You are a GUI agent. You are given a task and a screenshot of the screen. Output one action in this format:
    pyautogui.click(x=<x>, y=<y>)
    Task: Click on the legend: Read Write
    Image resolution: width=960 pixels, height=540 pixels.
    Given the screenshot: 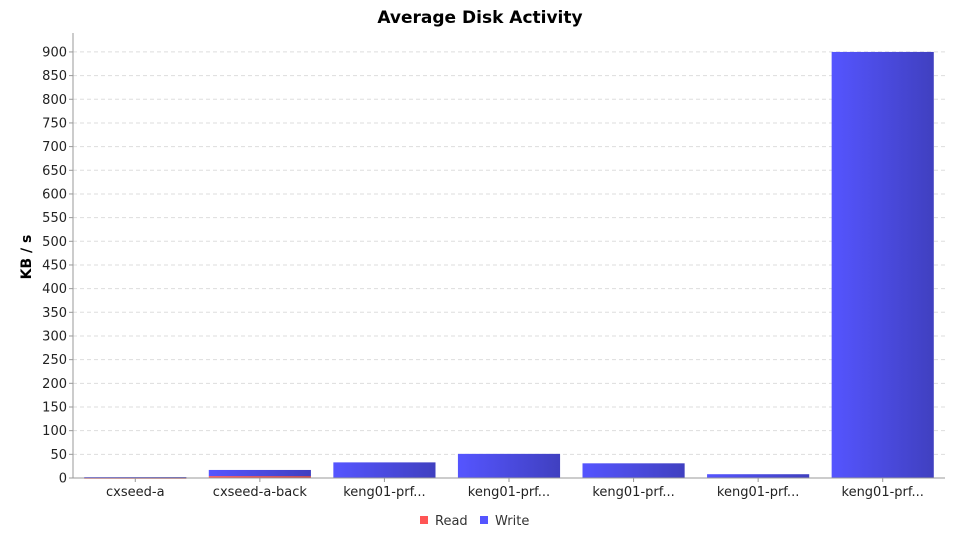 What is the action you would take?
    pyautogui.click(x=474, y=521)
    